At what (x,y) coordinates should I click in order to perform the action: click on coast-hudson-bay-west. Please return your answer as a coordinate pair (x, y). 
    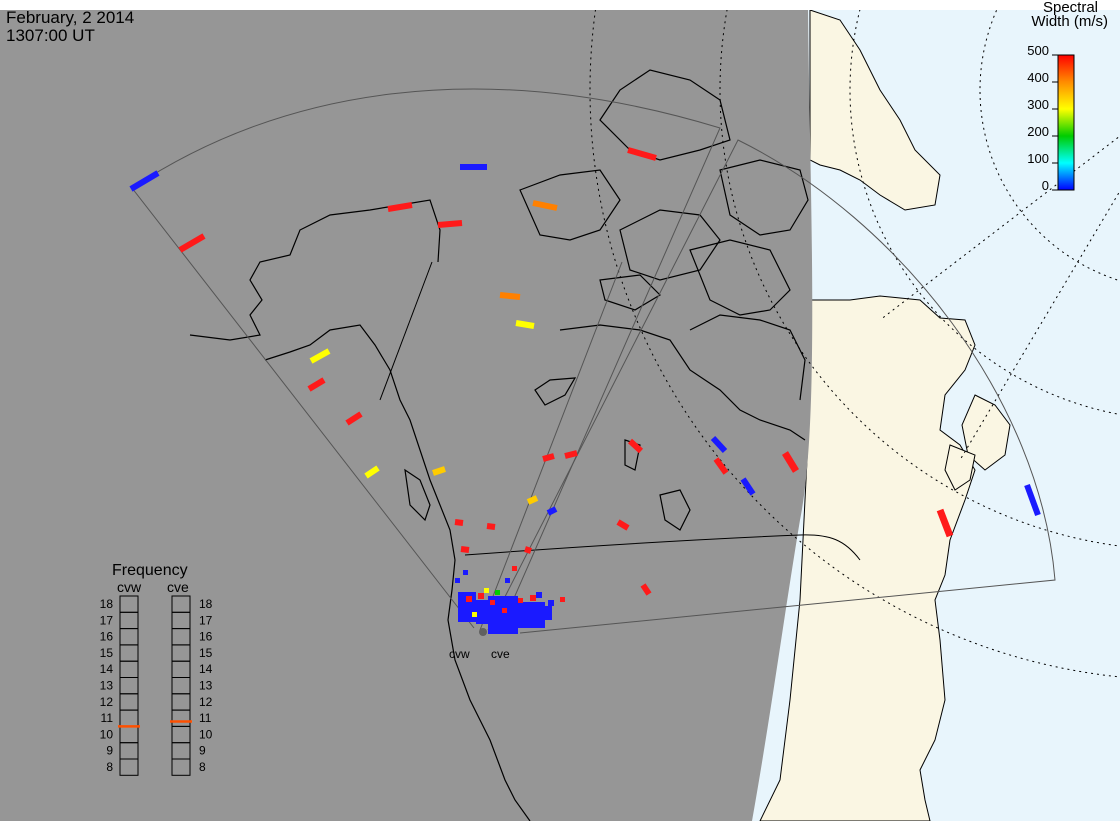
    Looking at the image, I should click on (555, 391).